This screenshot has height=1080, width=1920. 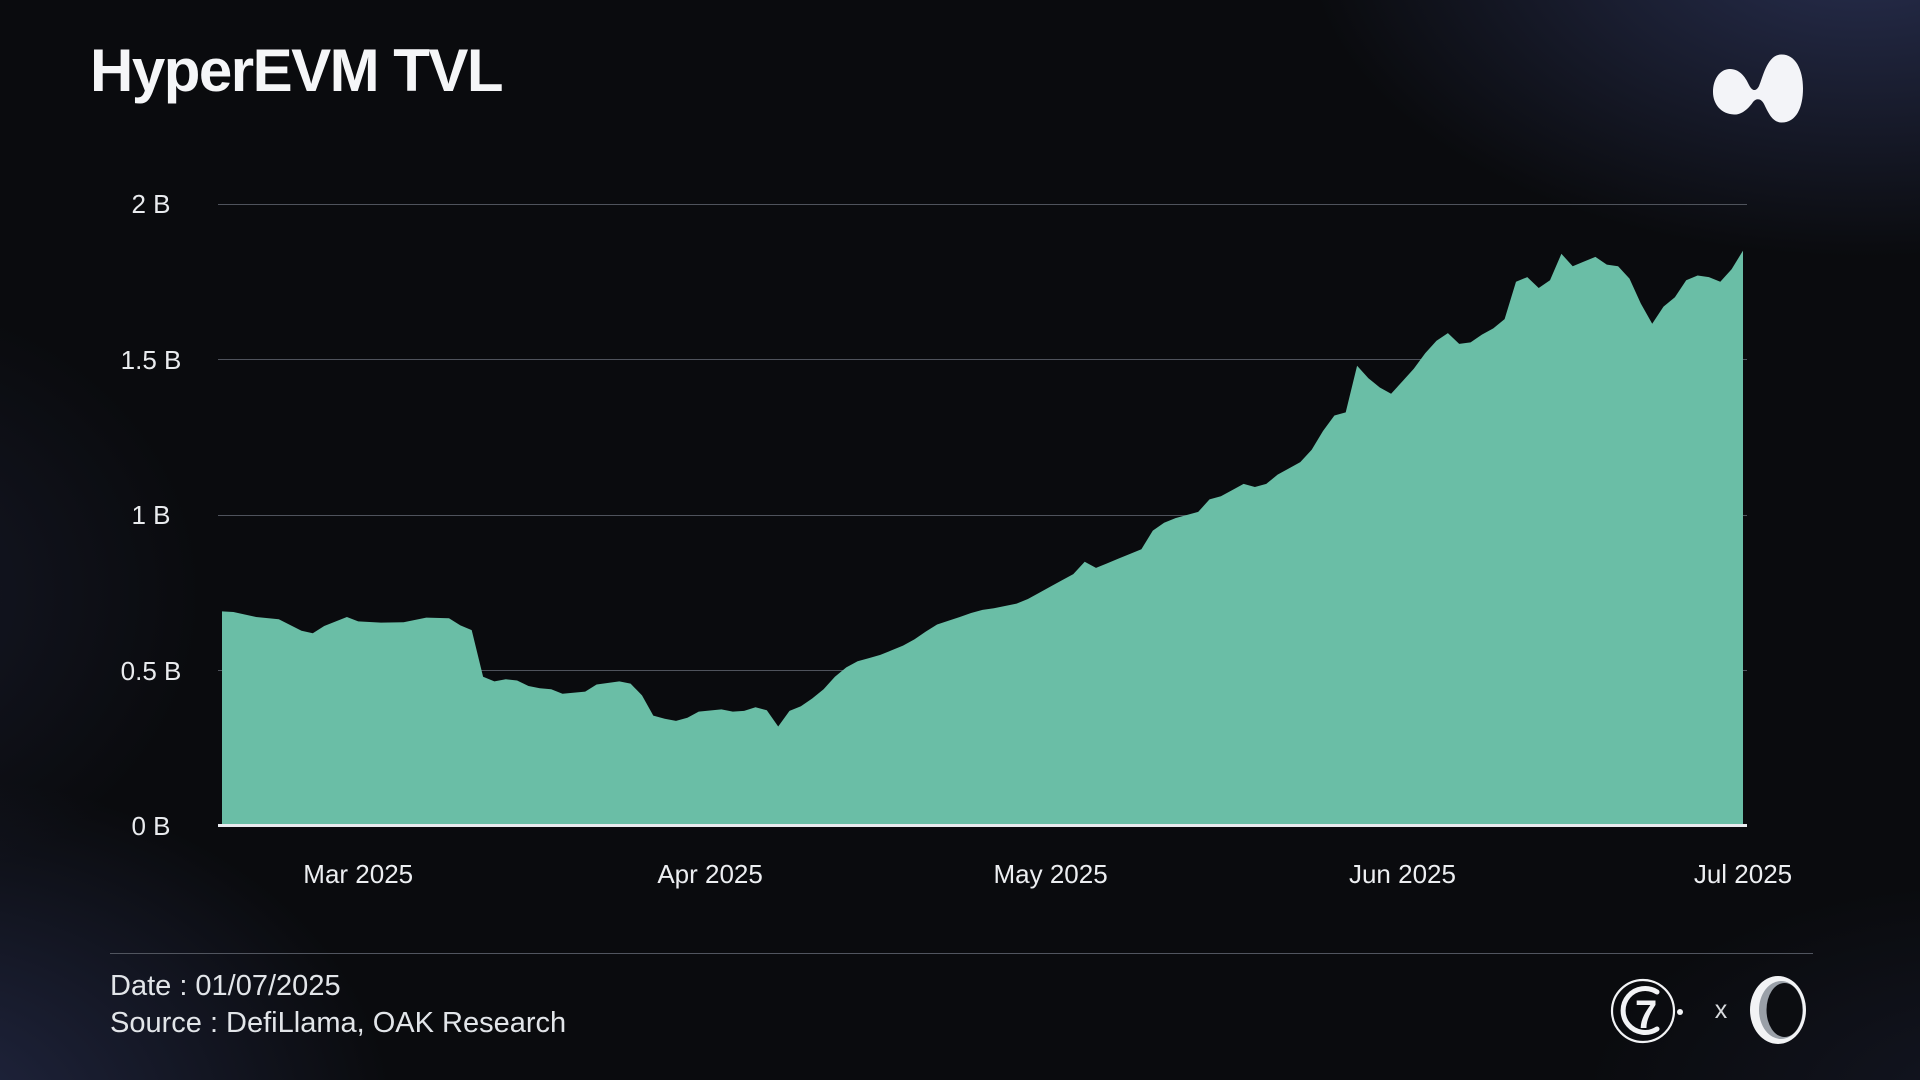 What do you see at coordinates (982, 359) in the screenshot?
I see `gridline-1.5B` at bounding box center [982, 359].